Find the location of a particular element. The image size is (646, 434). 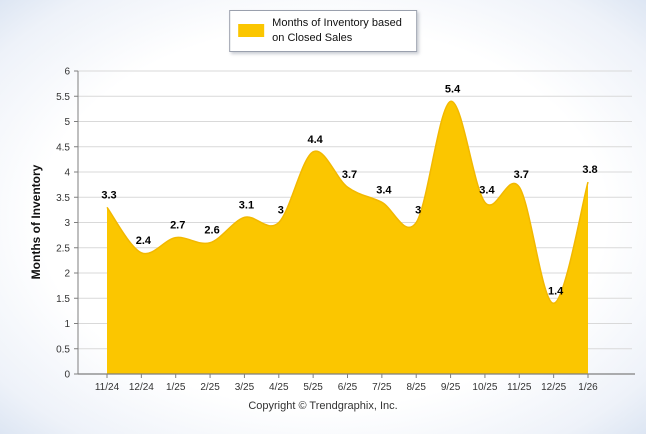

y-tick-label: 0 is located at coordinates (67, 375).